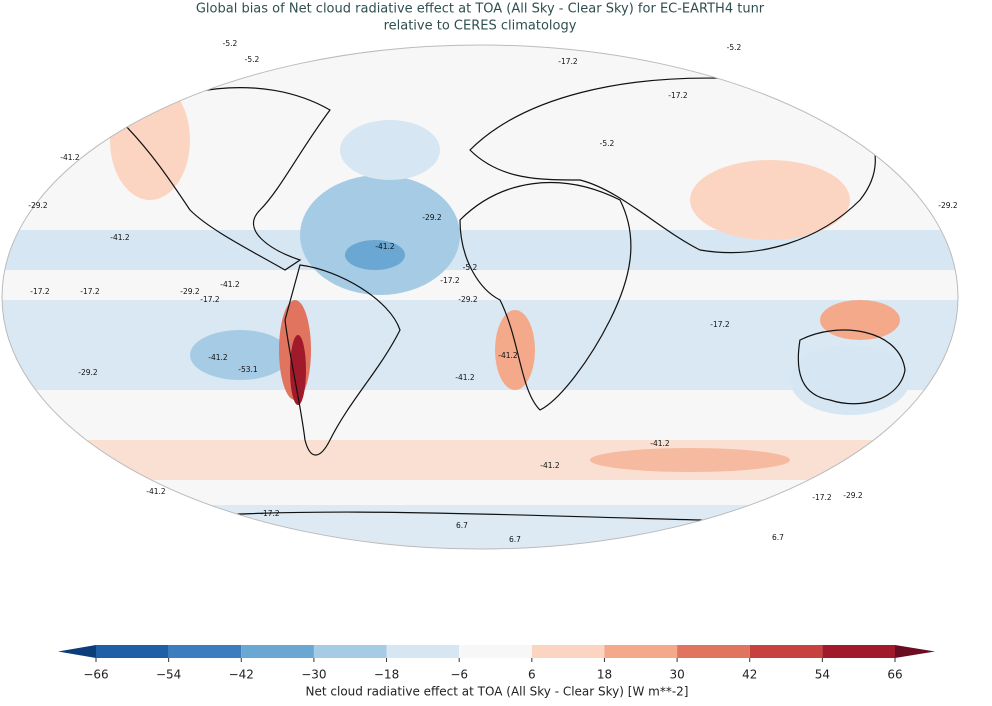 The height and width of the screenshot is (706, 992). What do you see at coordinates (480, 26) in the screenshot?
I see `title-line: relative to CERES climatology` at bounding box center [480, 26].